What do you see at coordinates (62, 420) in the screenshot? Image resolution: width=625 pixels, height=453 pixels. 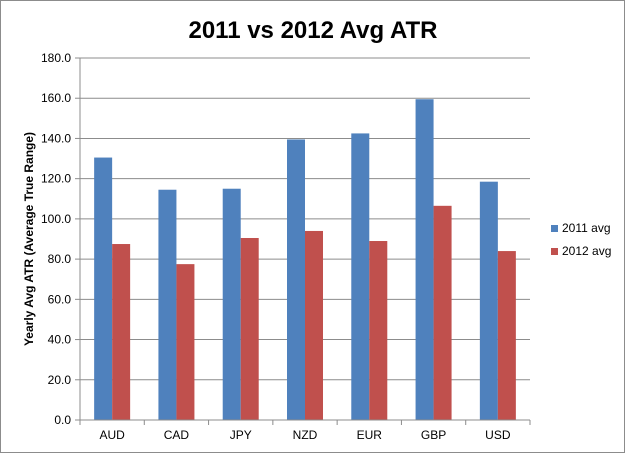 I see `y-tick-label: 0.0` at bounding box center [62, 420].